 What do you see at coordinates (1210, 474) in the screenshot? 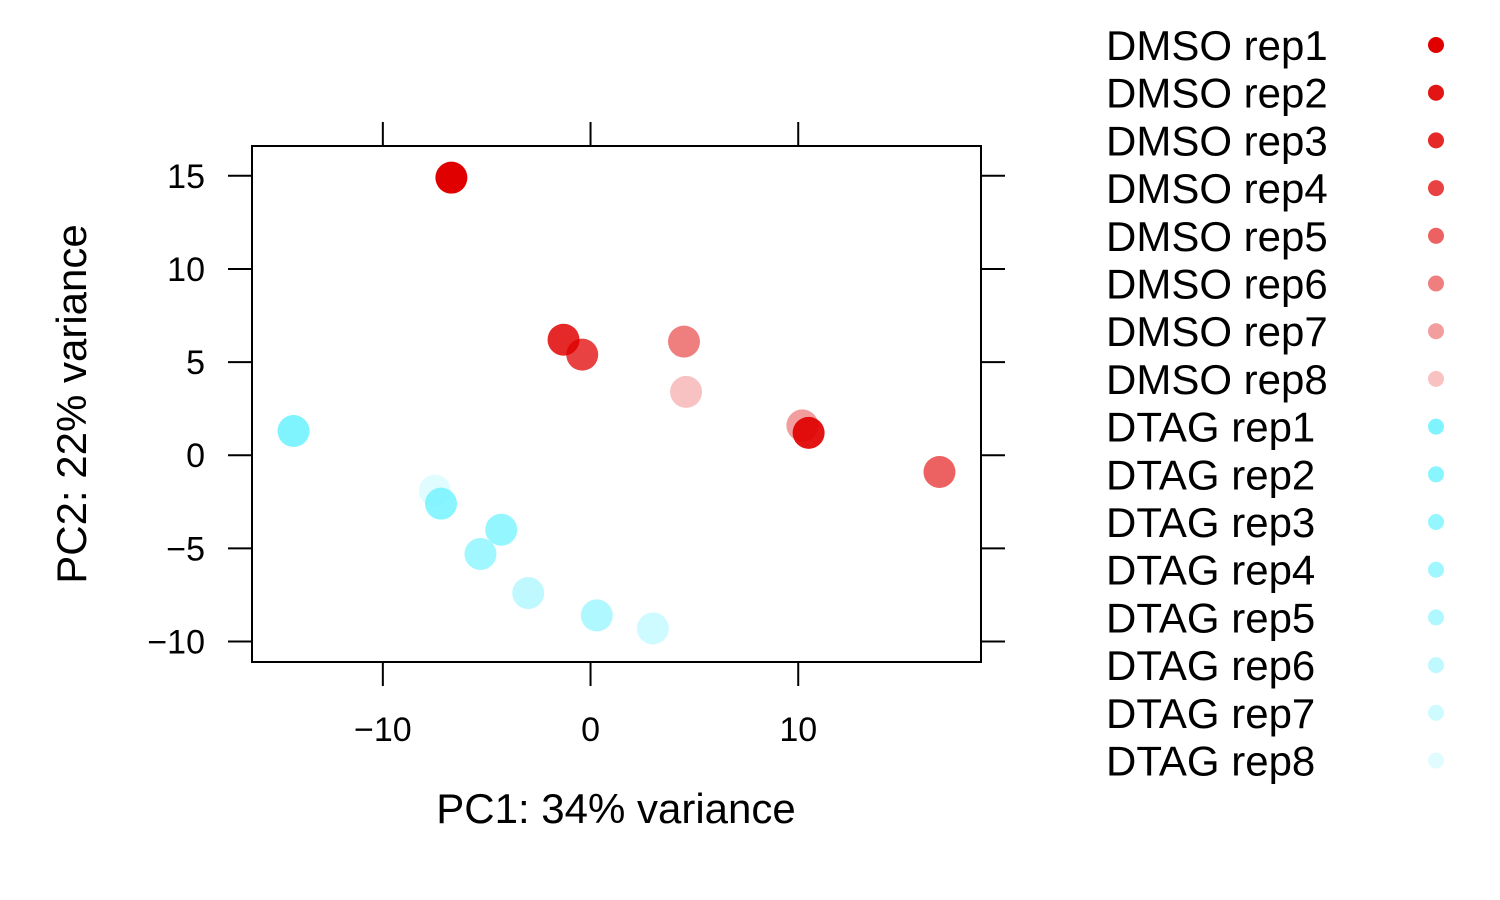
I see `legend-label: DTAG rep2` at bounding box center [1210, 474].